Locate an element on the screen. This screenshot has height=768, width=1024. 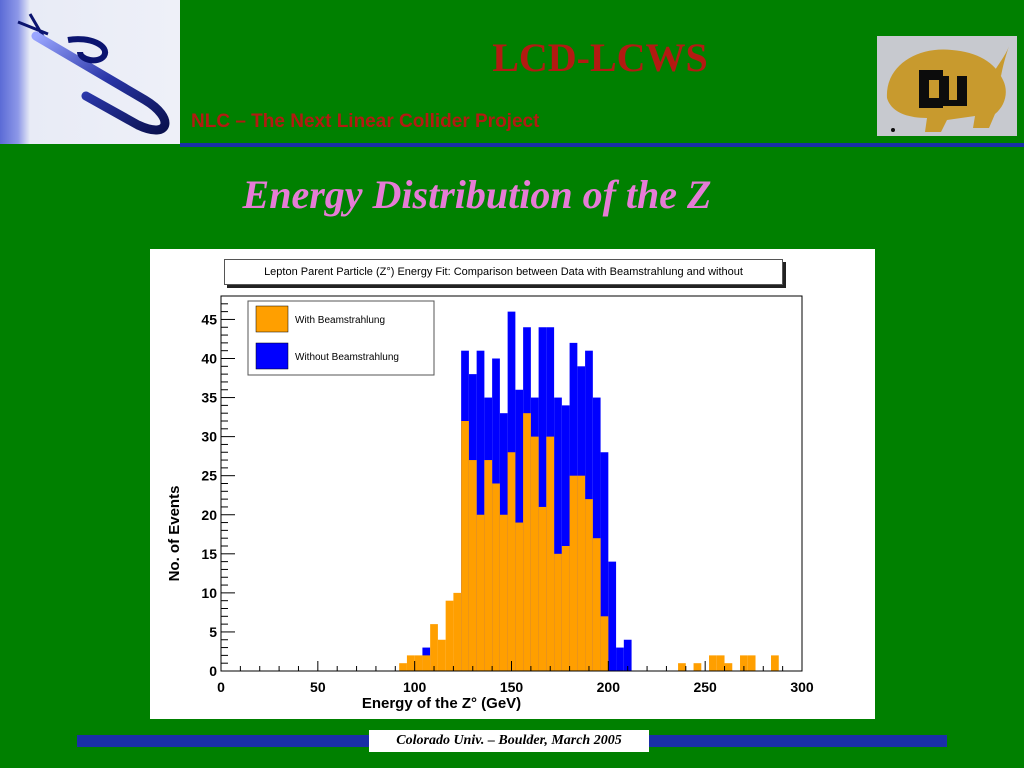
cu-buffalo-icon is located at coordinates (947, 89).